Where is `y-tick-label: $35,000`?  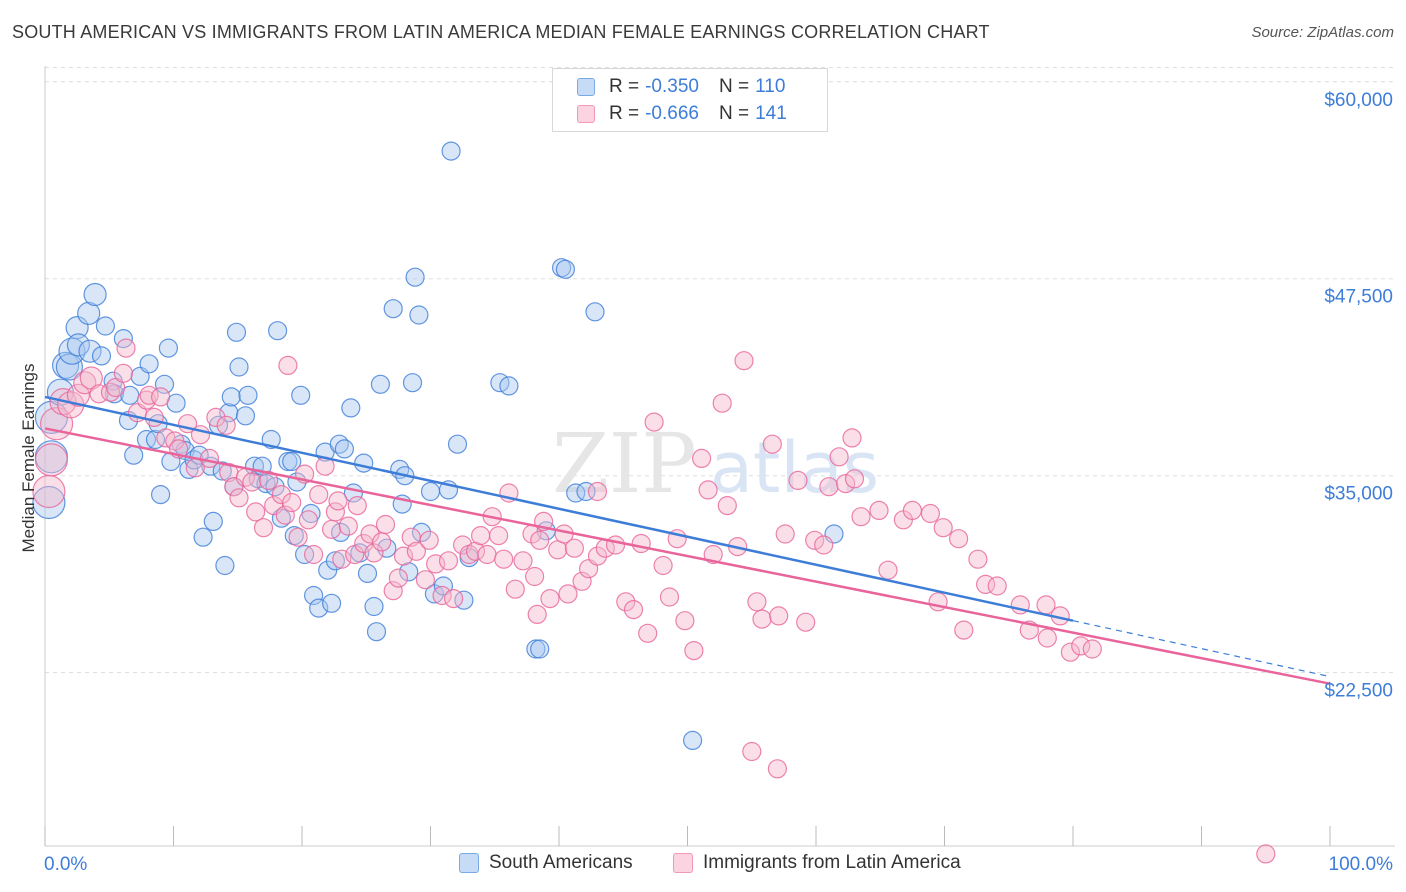
y-tick-label: $35,000 is located at coordinates (1358, 494).